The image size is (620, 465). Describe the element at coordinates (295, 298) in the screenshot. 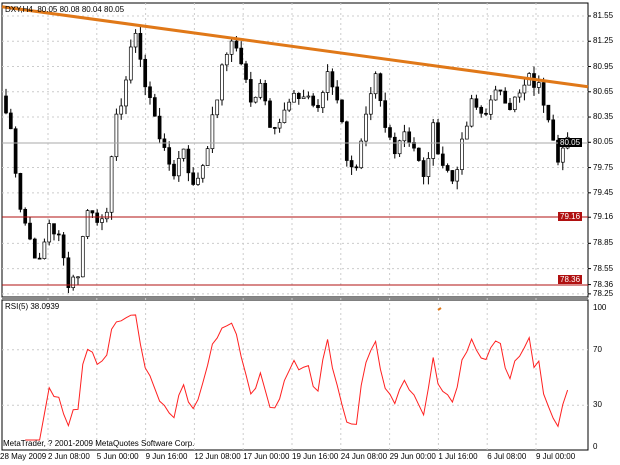

I see `pane-separator` at that location.